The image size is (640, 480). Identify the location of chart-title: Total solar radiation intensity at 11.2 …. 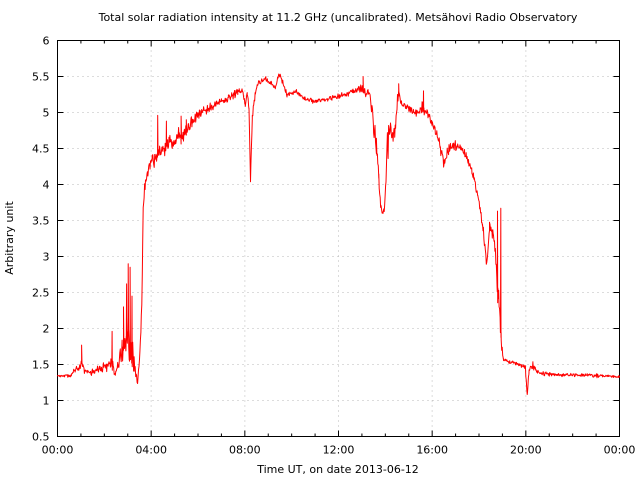
(338, 17).